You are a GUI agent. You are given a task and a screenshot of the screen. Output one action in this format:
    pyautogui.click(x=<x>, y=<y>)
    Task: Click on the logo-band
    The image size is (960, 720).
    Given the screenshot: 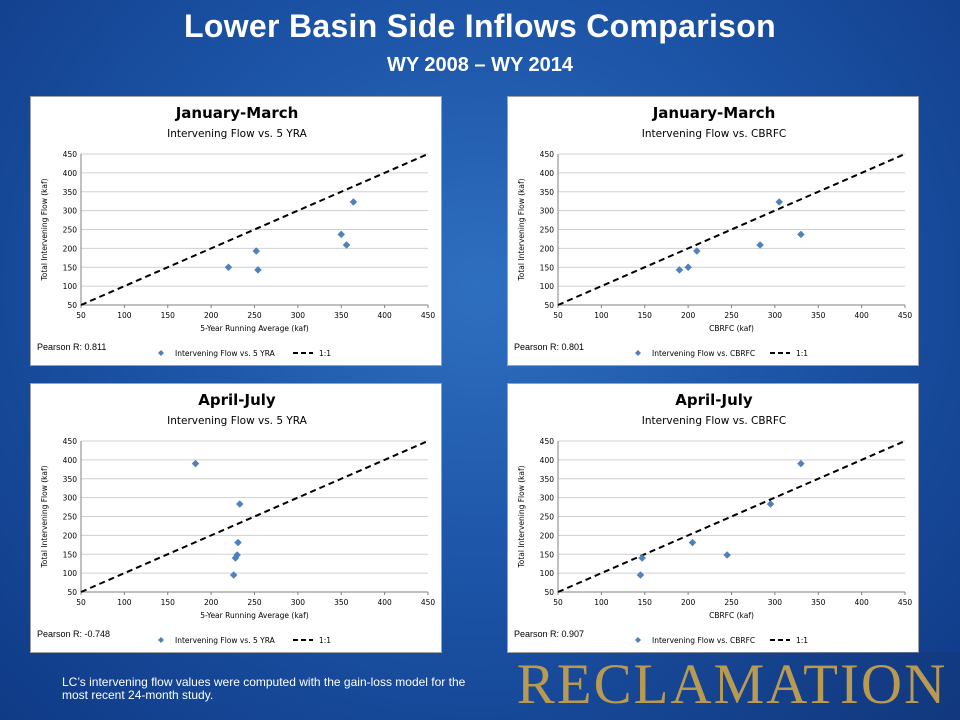 What is the action you would take?
    pyautogui.click(x=732, y=686)
    